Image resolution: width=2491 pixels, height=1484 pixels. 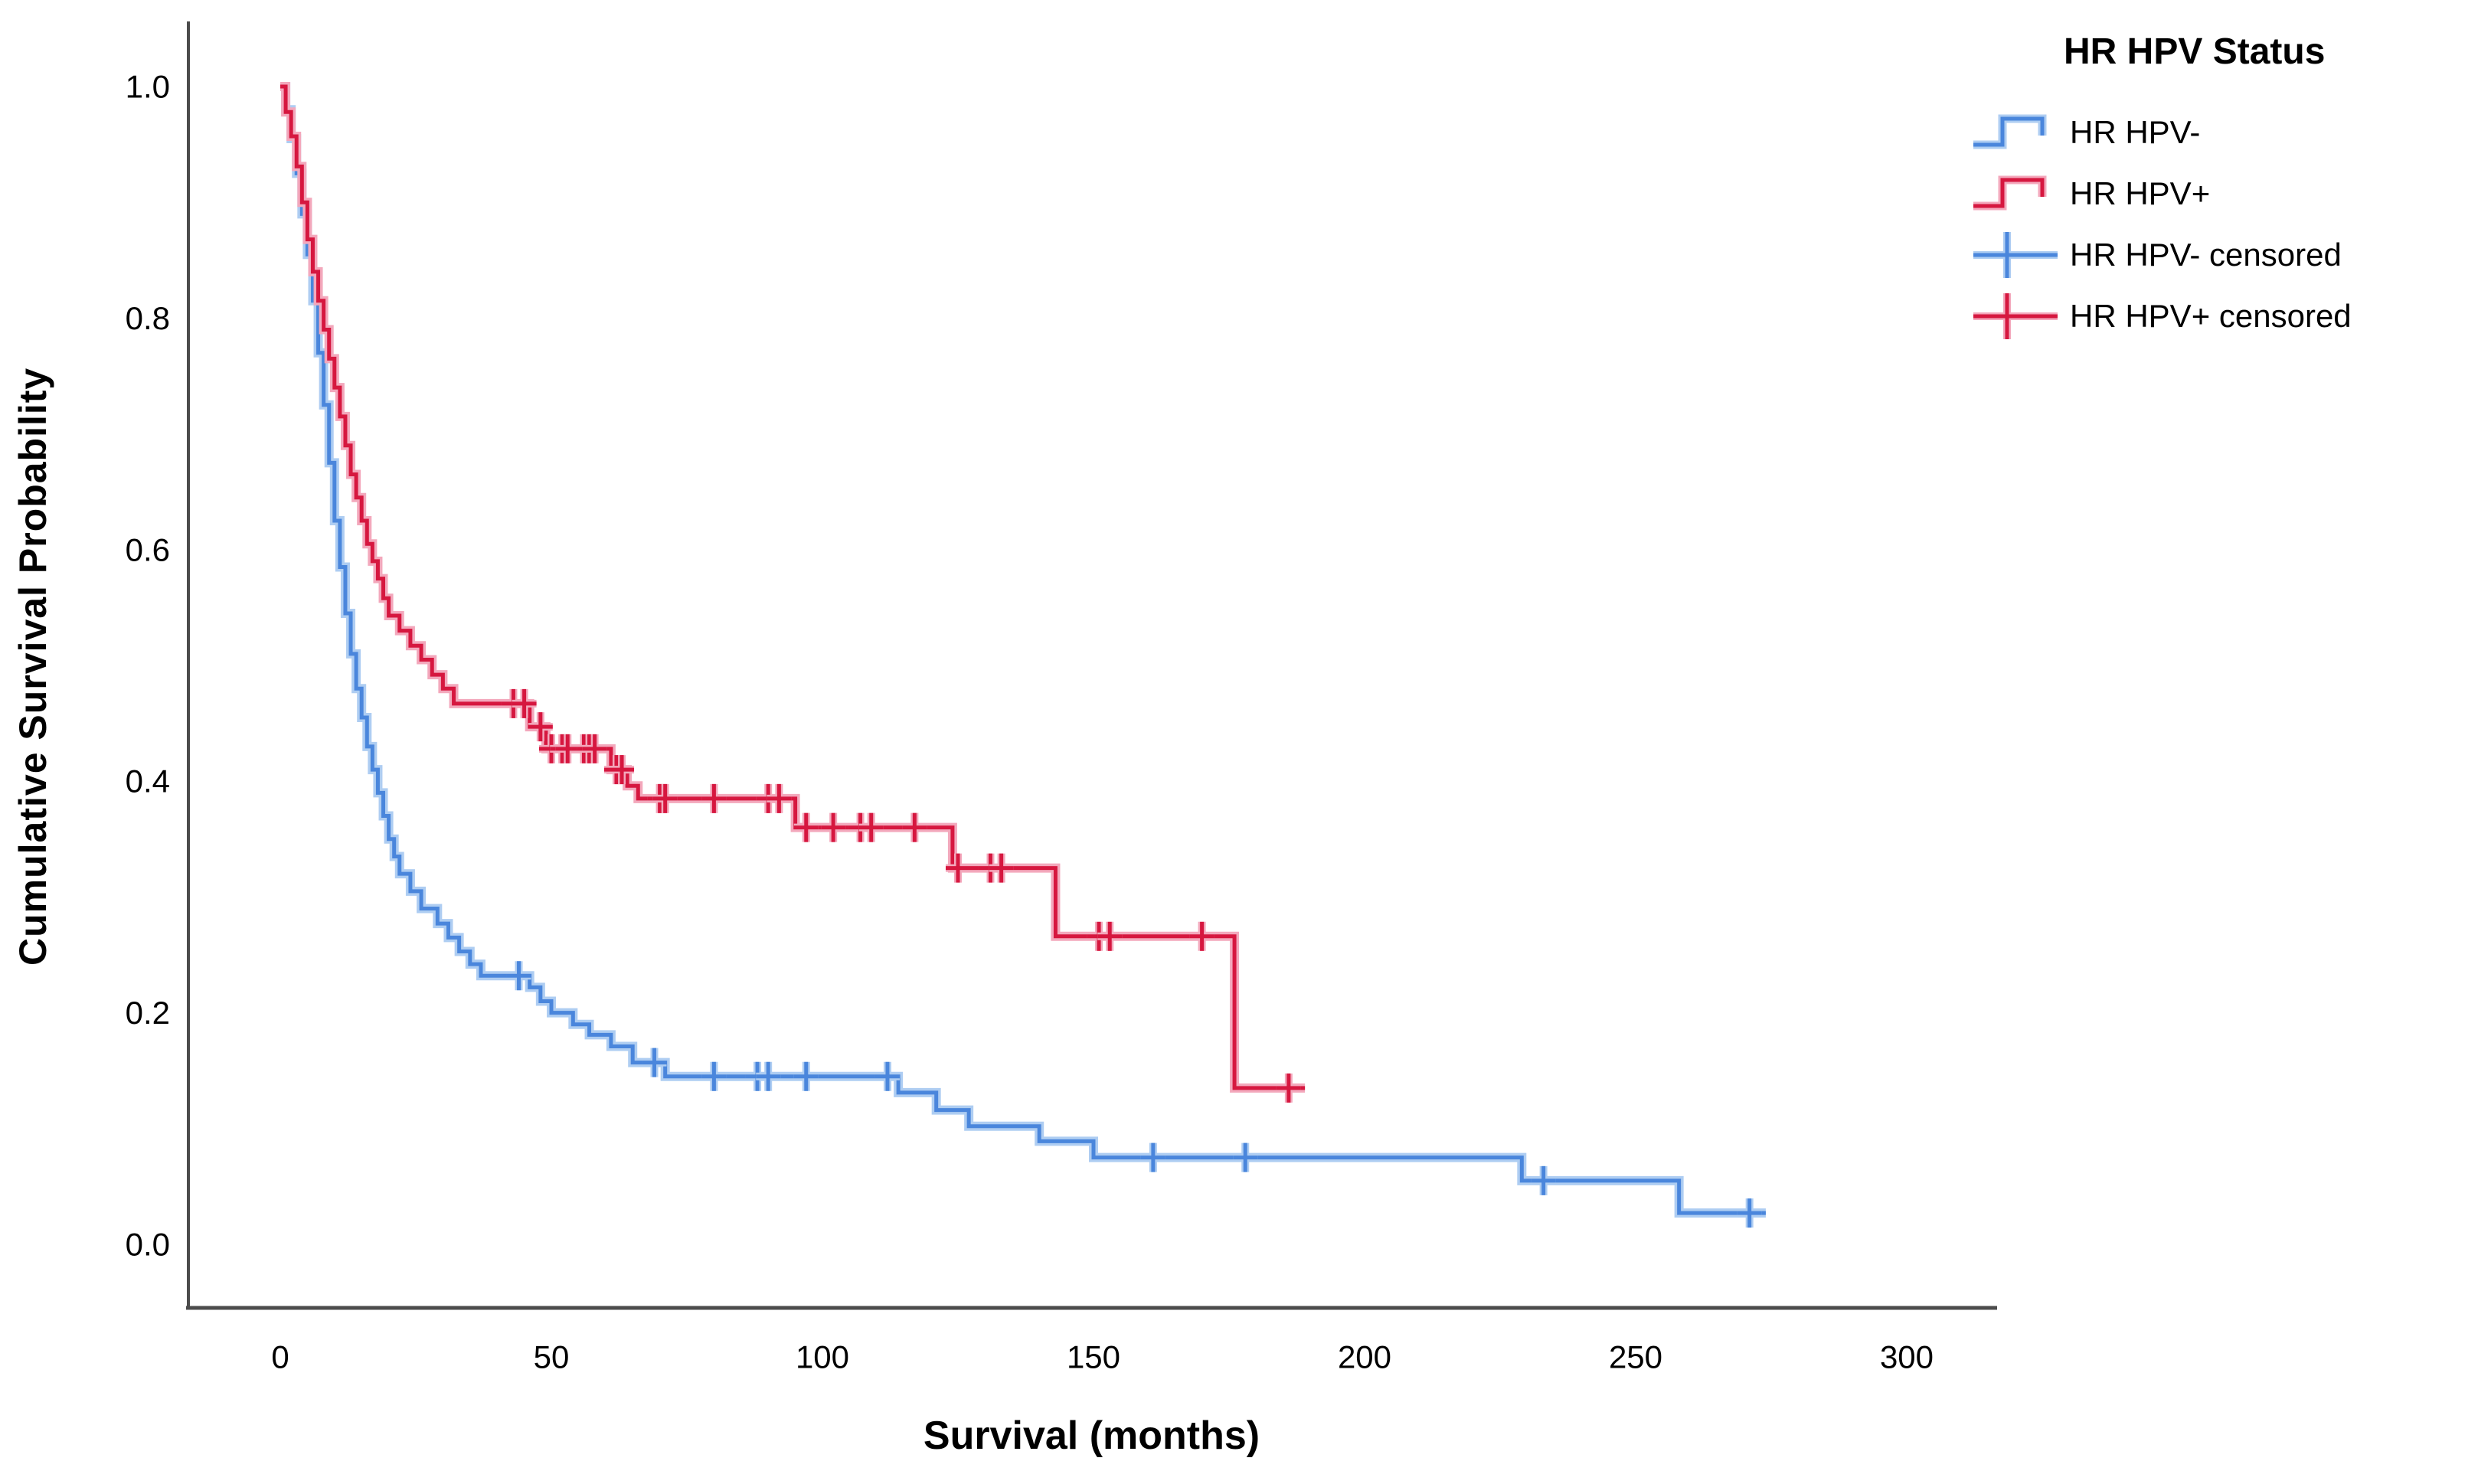 I want to click on y-tick-label: 0.8, so click(x=148, y=318).